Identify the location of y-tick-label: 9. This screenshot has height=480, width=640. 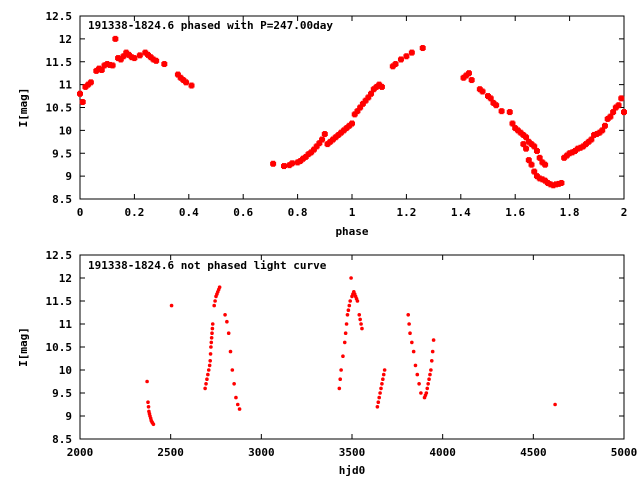
(68, 416).